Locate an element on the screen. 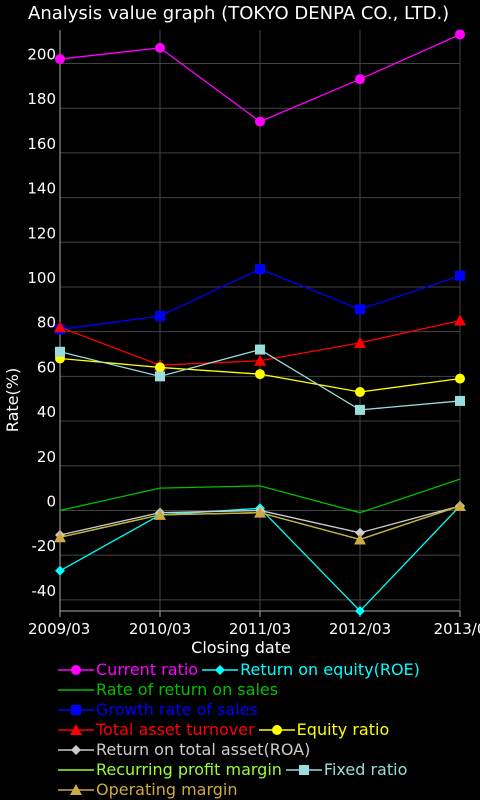 The image size is (480, 800). series-line is located at coordinates (260, 496).